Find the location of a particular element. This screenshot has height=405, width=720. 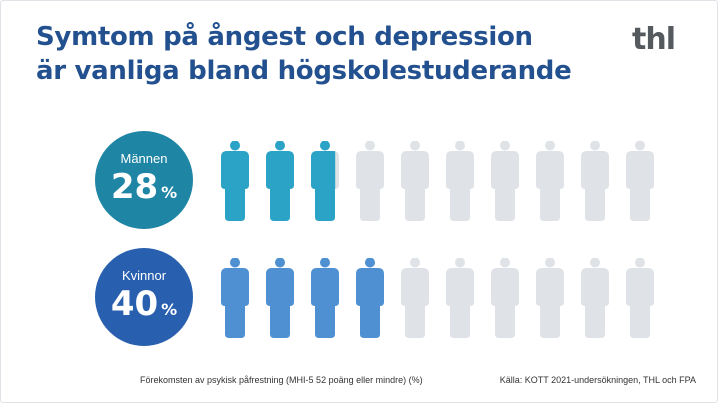

group-badge-men: Männen 28% is located at coordinates (144, 180).